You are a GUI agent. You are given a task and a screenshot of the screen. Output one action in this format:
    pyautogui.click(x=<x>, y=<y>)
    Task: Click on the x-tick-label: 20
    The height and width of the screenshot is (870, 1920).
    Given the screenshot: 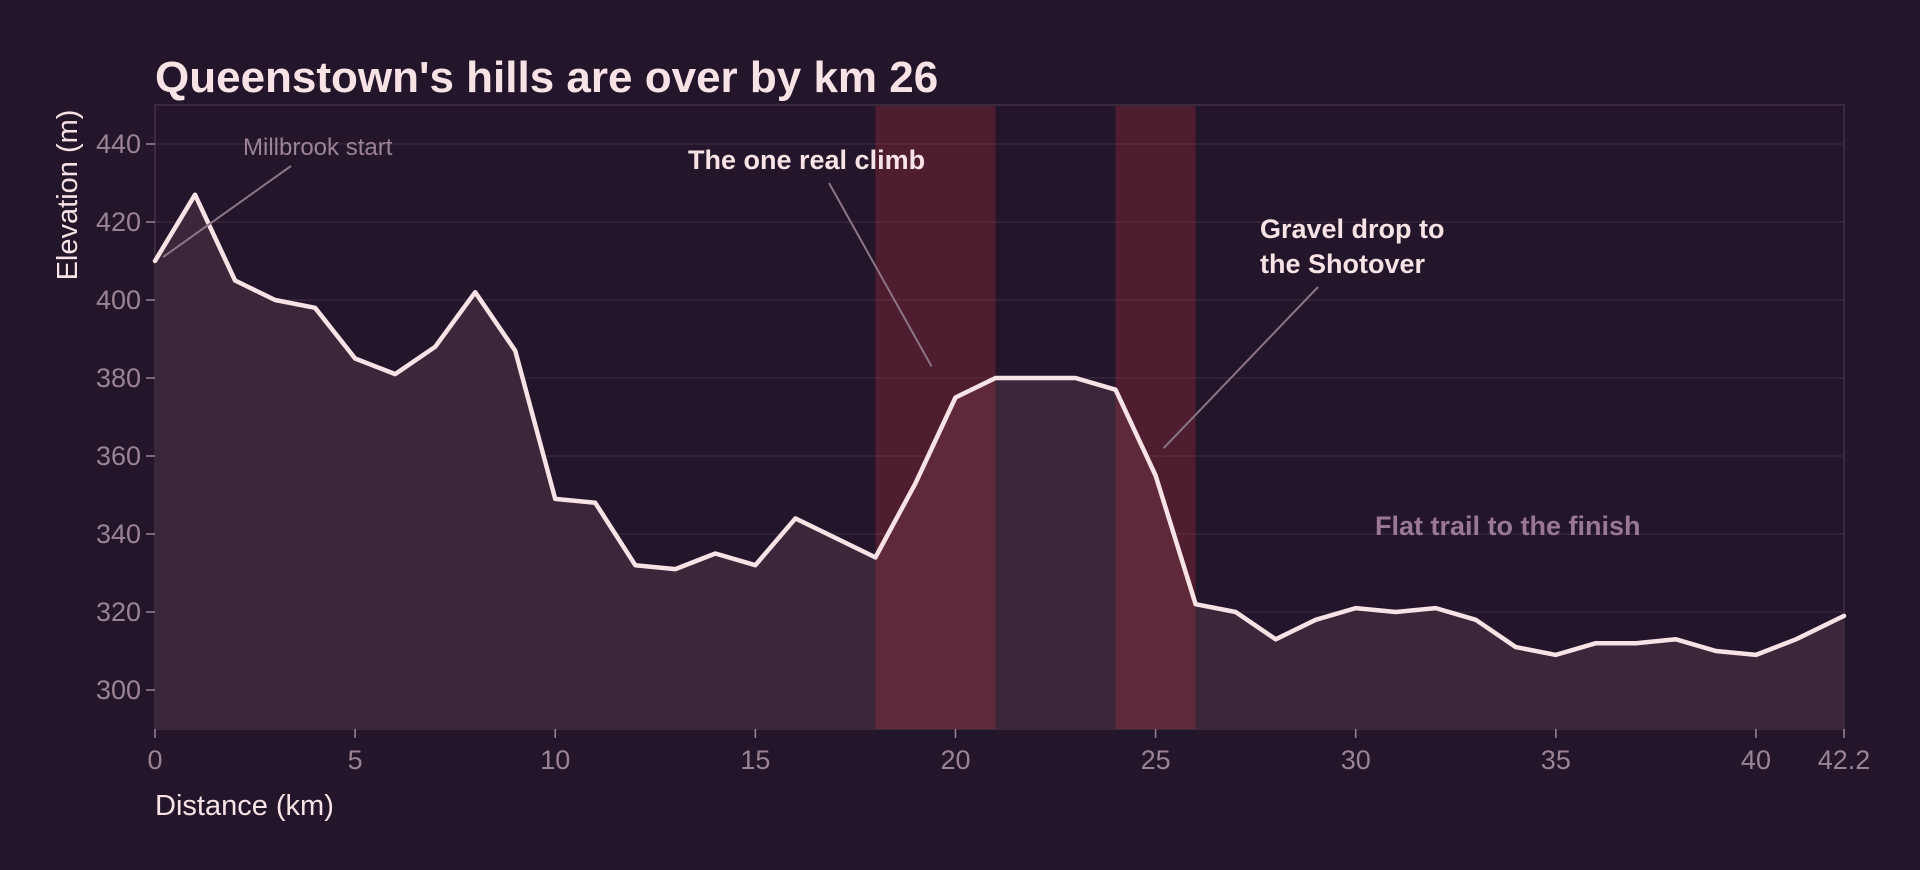 What is the action you would take?
    pyautogui.click(x=955, y=760)
    